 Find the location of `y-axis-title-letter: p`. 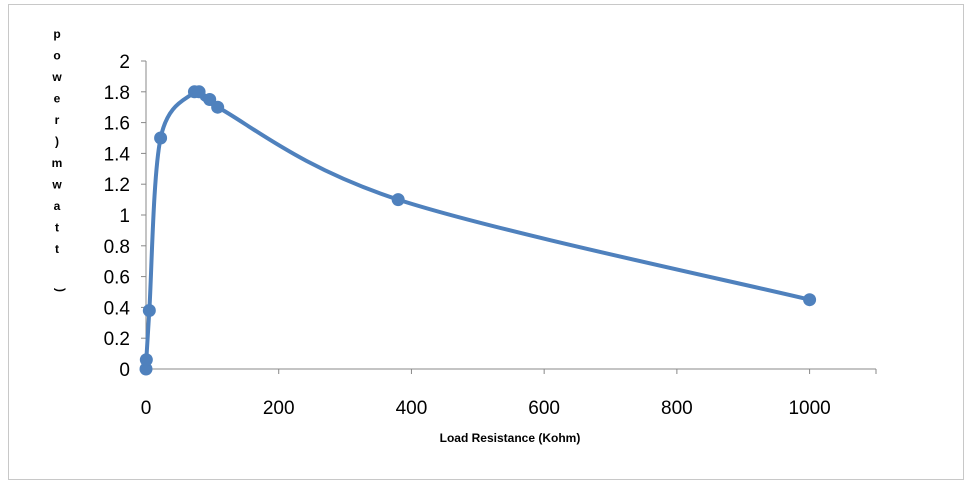

y-axis-title-letter: p is located at coordinates (56, 34).